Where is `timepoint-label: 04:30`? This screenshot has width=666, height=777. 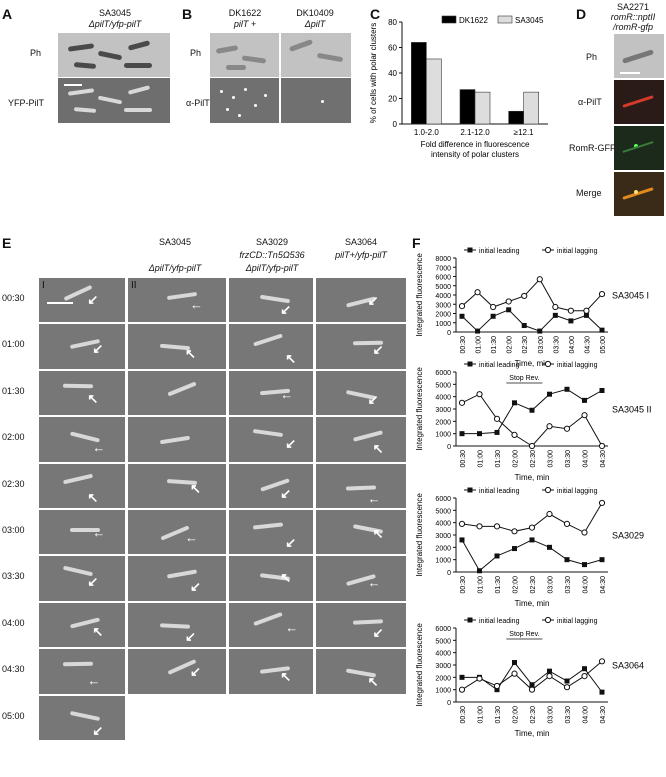 timepoint-label: 04:30 is located at coordinates (13, 669).